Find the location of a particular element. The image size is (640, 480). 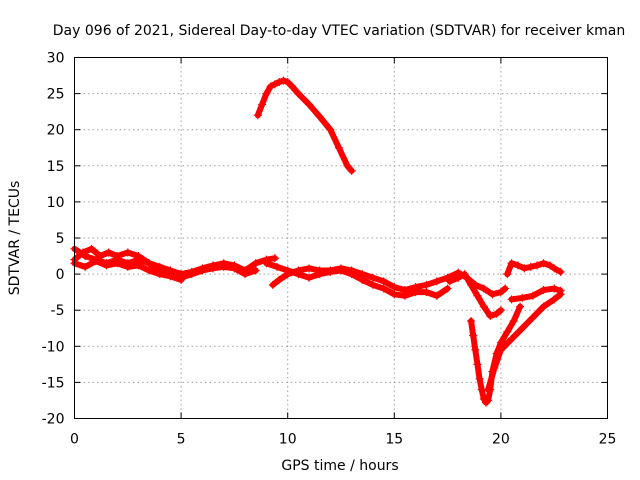

y-tick-label: -15 is located at coordinates (53, 383).